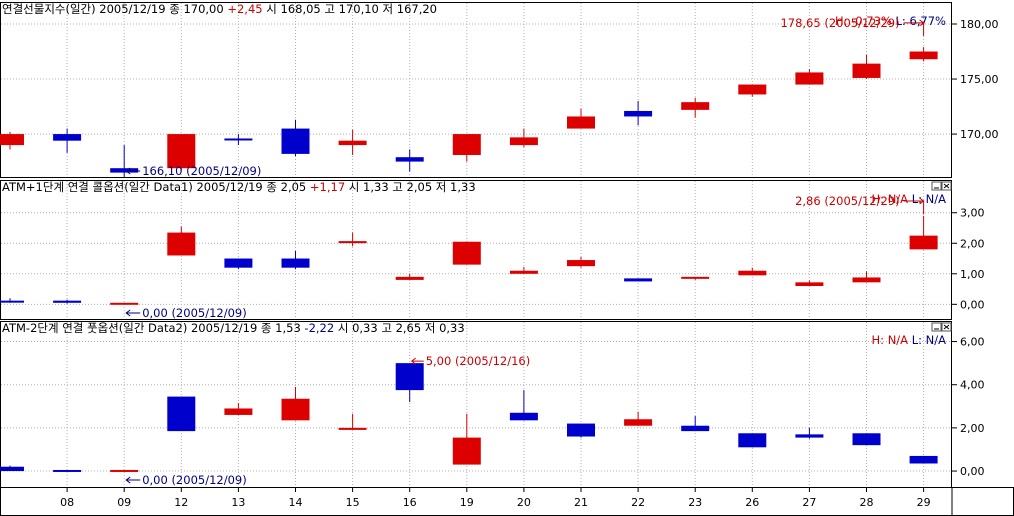 This screenshot has height=516, width=1014. I want to click on low-value: L: 6,77%, so click(919, 21).